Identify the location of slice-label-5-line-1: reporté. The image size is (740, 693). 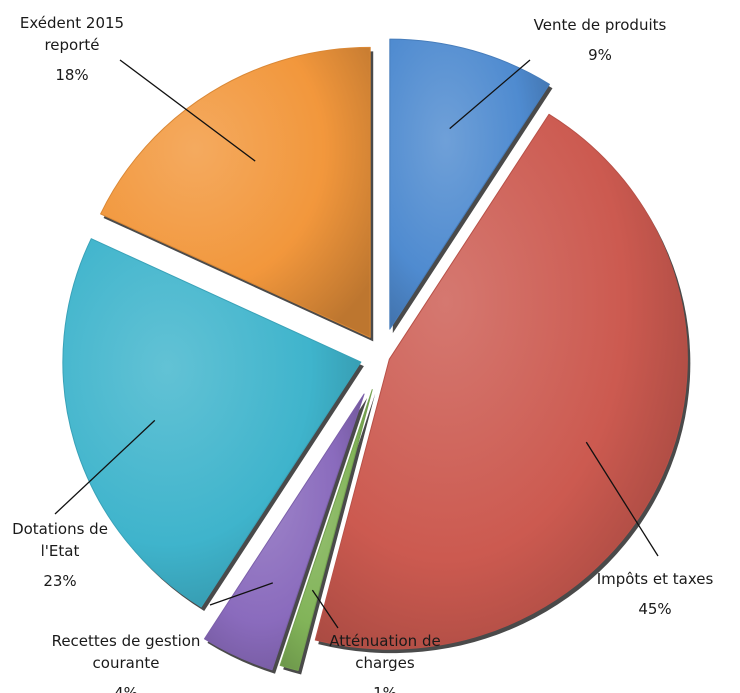
(71, 45).